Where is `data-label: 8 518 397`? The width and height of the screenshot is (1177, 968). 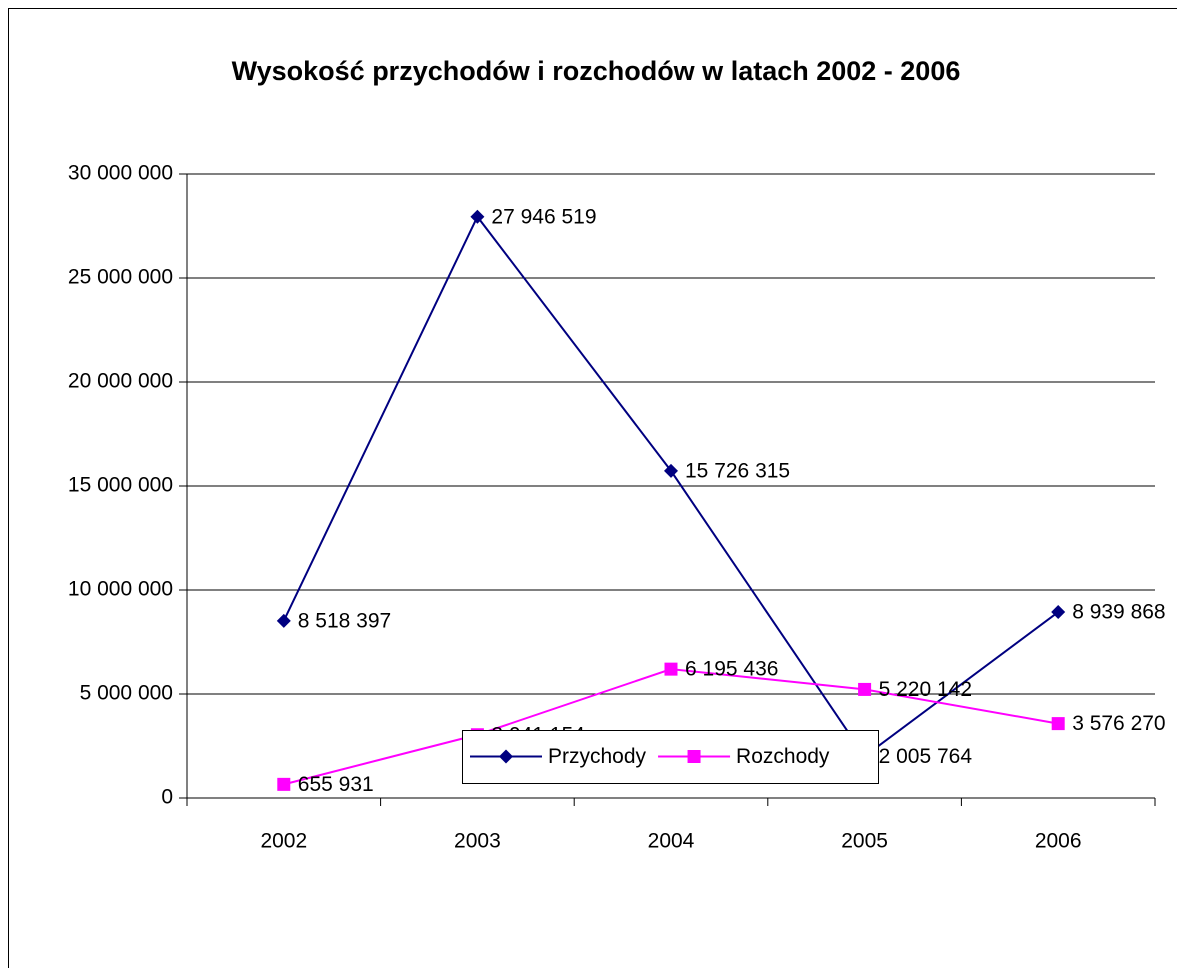
data-label: 8 518 397 is located at coordinates (344, 620).